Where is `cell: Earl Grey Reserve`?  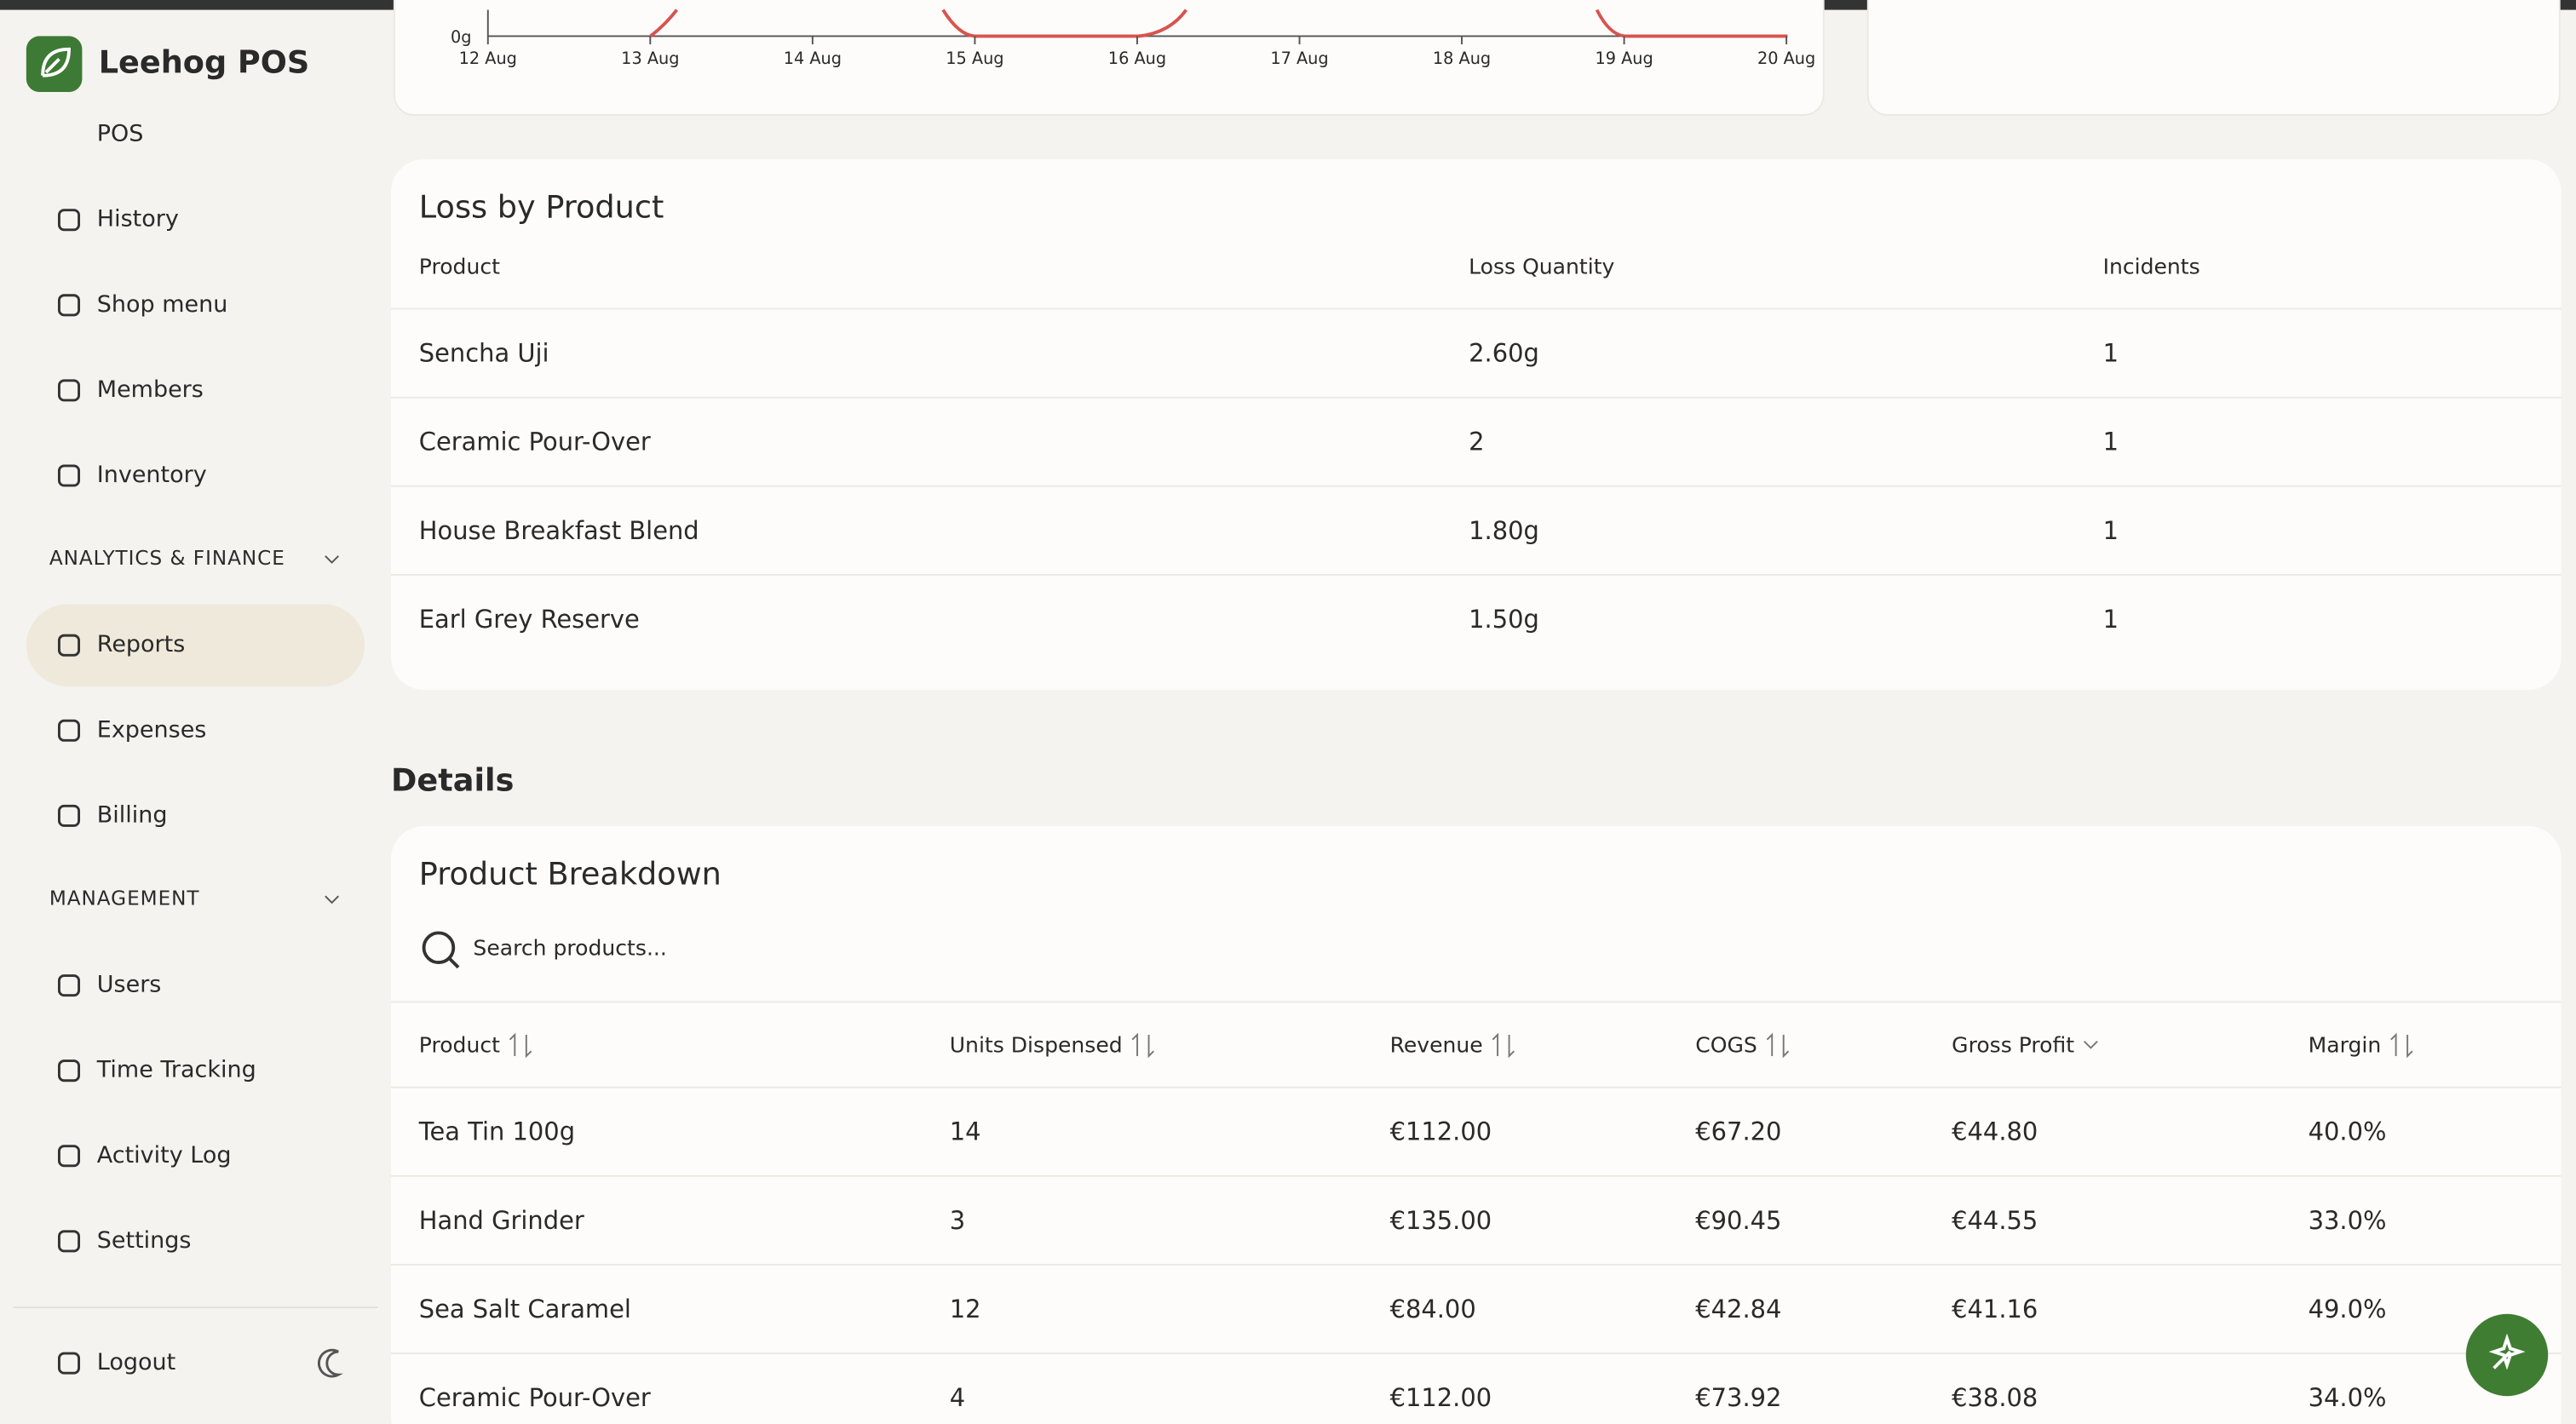 cell: Earl Grey Reserve is located at coordinates (530, 619).